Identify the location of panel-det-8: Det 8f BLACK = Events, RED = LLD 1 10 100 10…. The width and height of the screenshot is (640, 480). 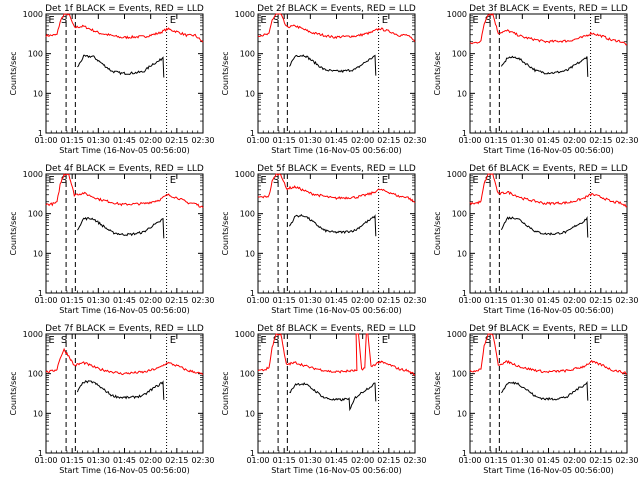
(324, 399).